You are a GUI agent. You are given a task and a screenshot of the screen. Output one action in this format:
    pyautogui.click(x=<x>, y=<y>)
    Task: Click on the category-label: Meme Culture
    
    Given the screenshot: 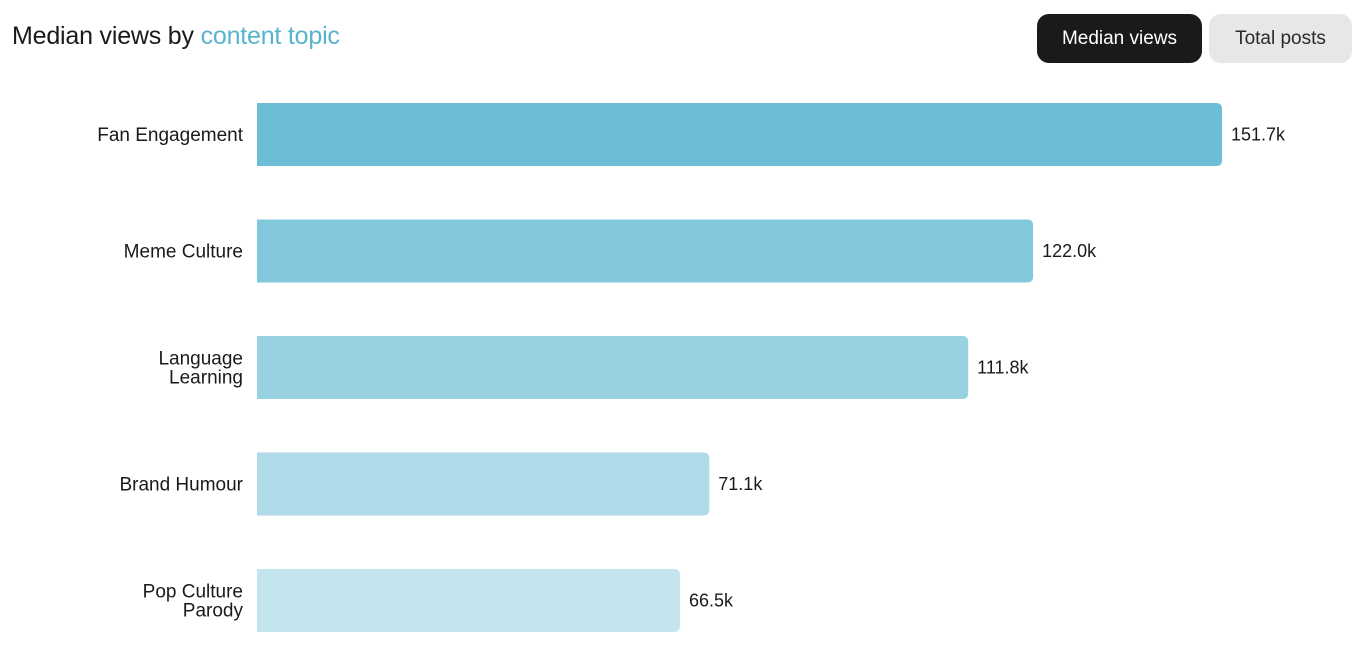 What is the action you would take?
    pyautogui.click(x=183, y=252)
    